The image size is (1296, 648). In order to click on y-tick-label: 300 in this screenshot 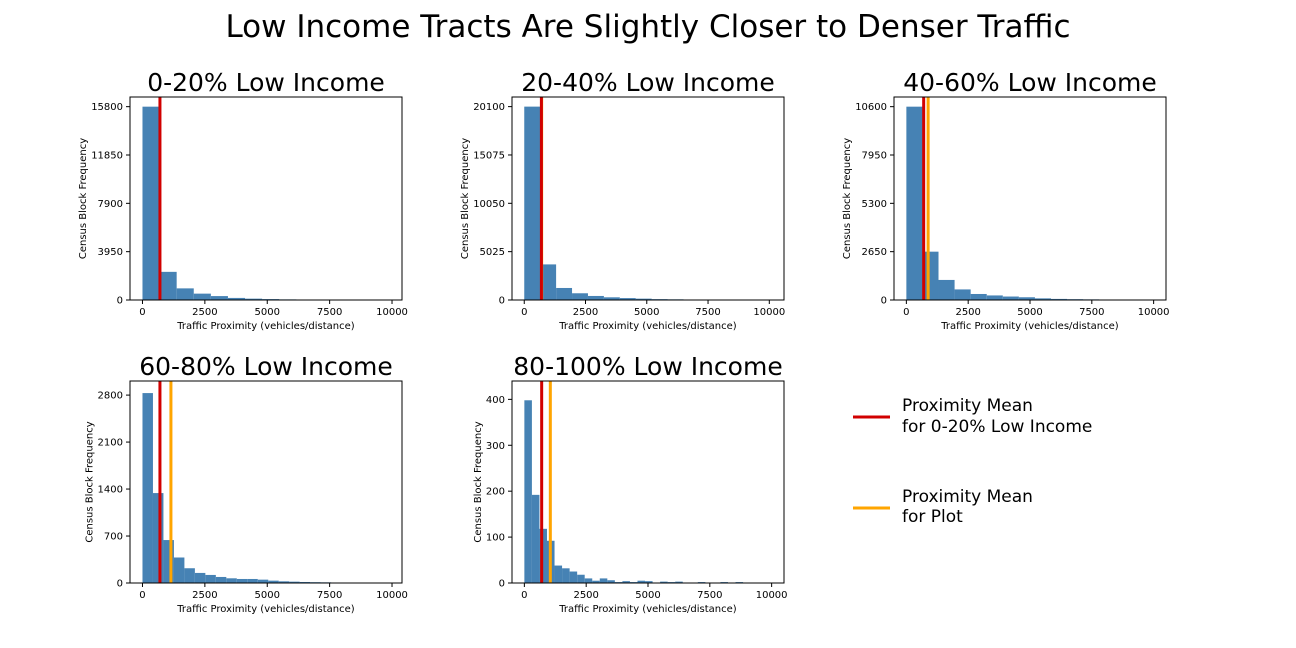, I will do `click(495, 446)`.